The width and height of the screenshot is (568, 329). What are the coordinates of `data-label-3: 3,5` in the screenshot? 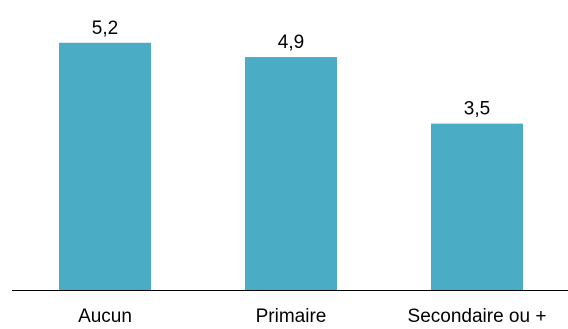 It's located at (477, 109).